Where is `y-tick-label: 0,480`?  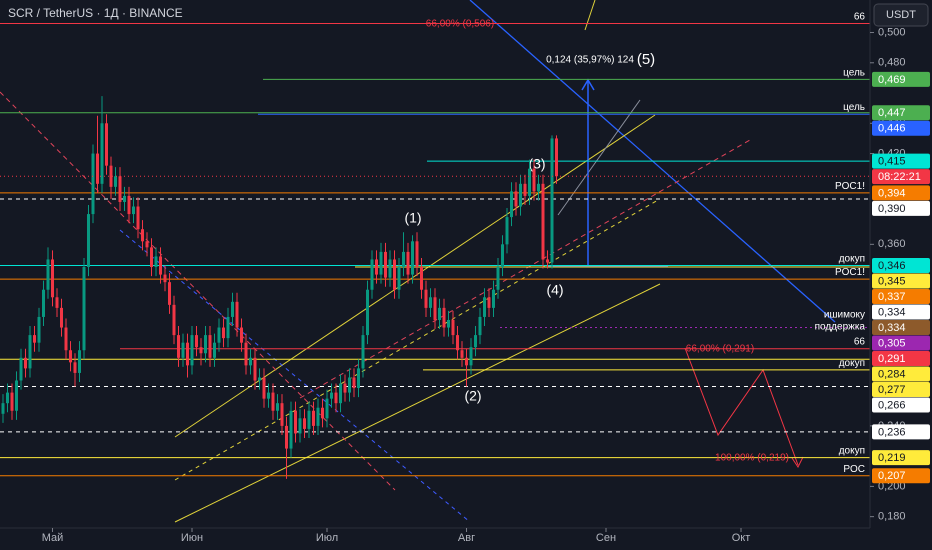 y-tick-label: 0,480 is located at coordinates (892, 63).